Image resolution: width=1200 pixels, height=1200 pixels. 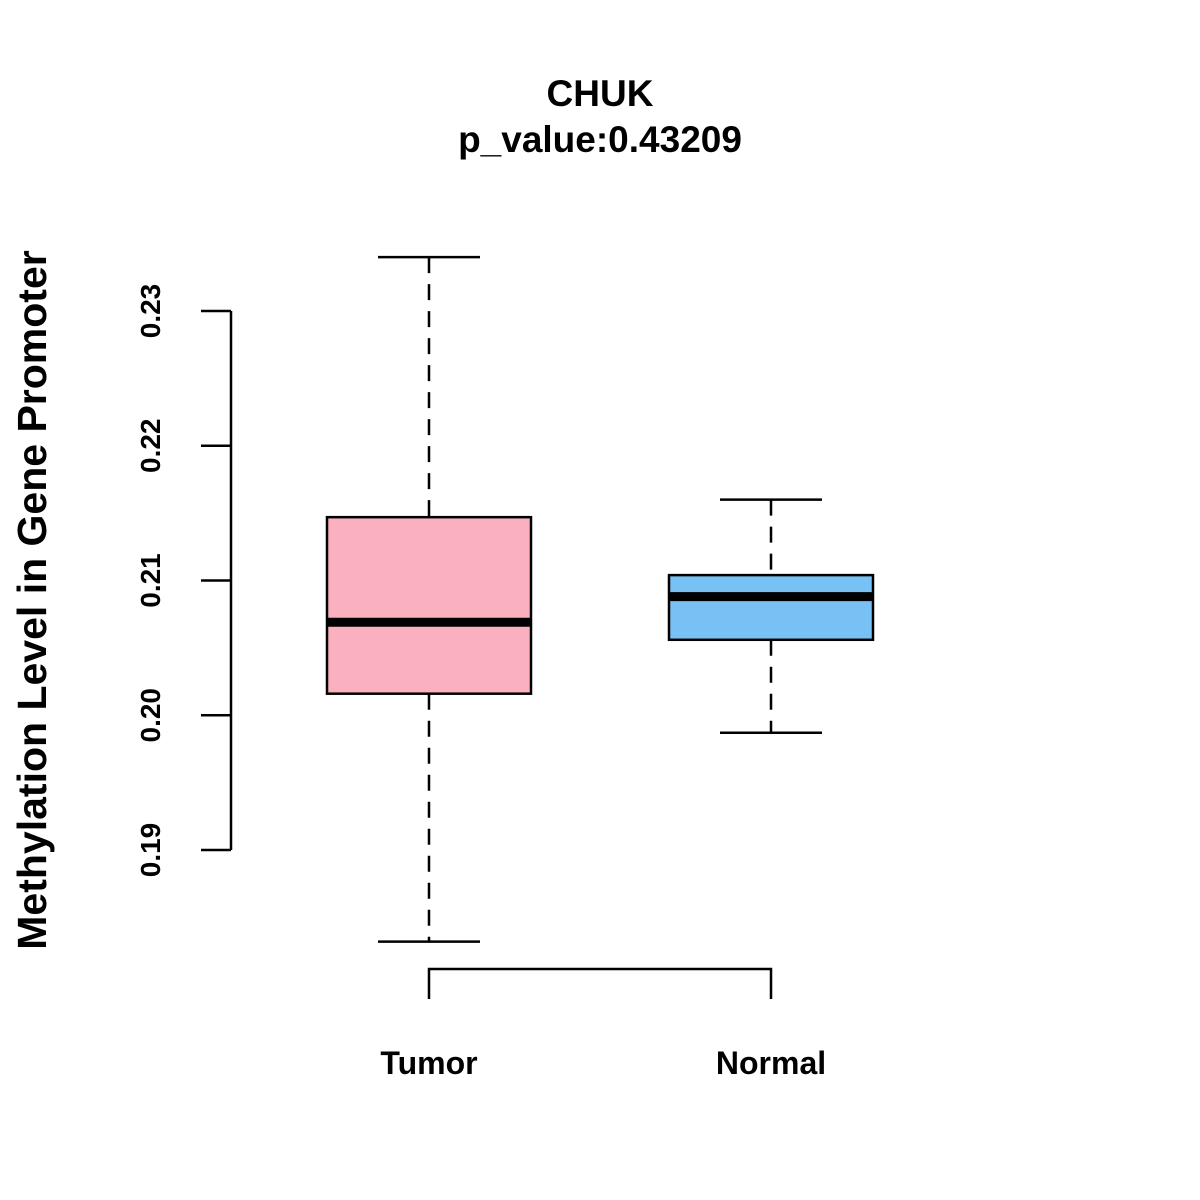 I want to click on y-tick-label: 0.21, so click(x=150, y=580).